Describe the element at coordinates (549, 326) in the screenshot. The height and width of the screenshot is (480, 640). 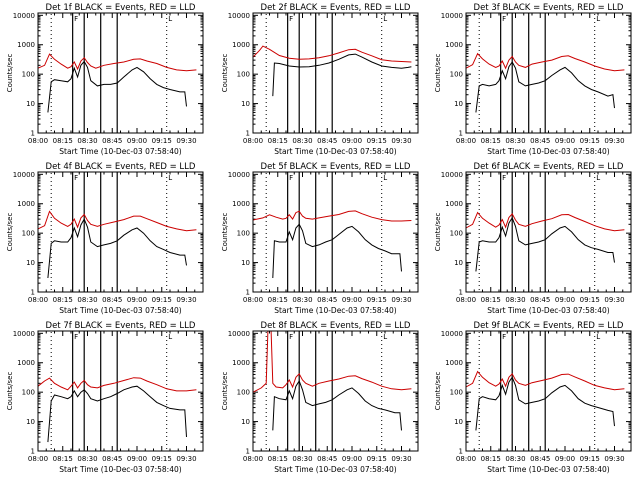
I see `panel-title: Det 9f BLACK = Events, RED = LLD` at that location.